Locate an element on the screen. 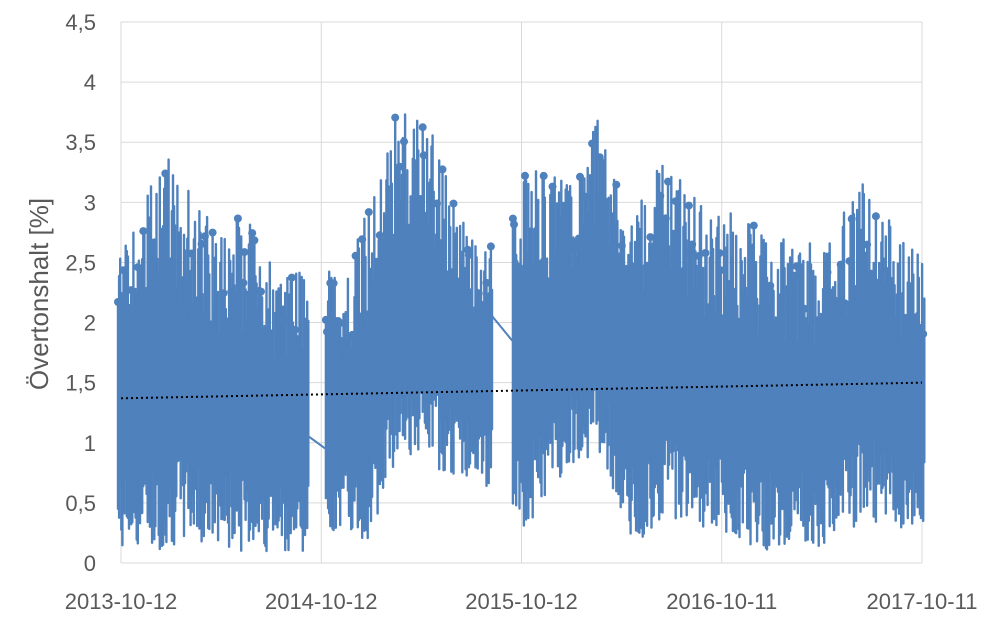  y-tick-label: 3 is located at coordinates (90, 202).